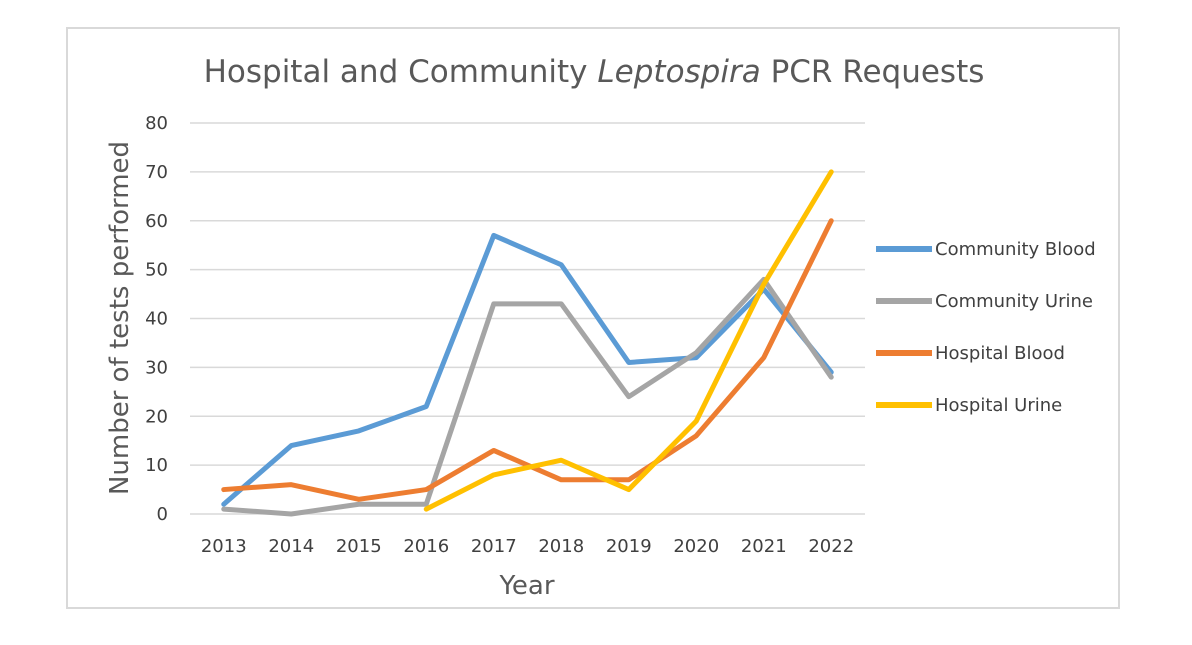 This screenshot has height=645, width=1192. What do you see at coordinates (764, 546) in the screenshot?
I see `x-tick-label: 2021` at bounding box center [764, 546].